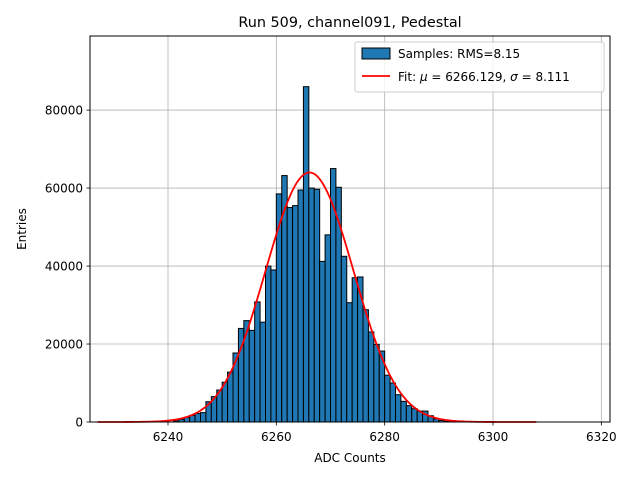 The width and height of the screenshot is (640, 480). I want to click on legend-box, so click(479, 67).